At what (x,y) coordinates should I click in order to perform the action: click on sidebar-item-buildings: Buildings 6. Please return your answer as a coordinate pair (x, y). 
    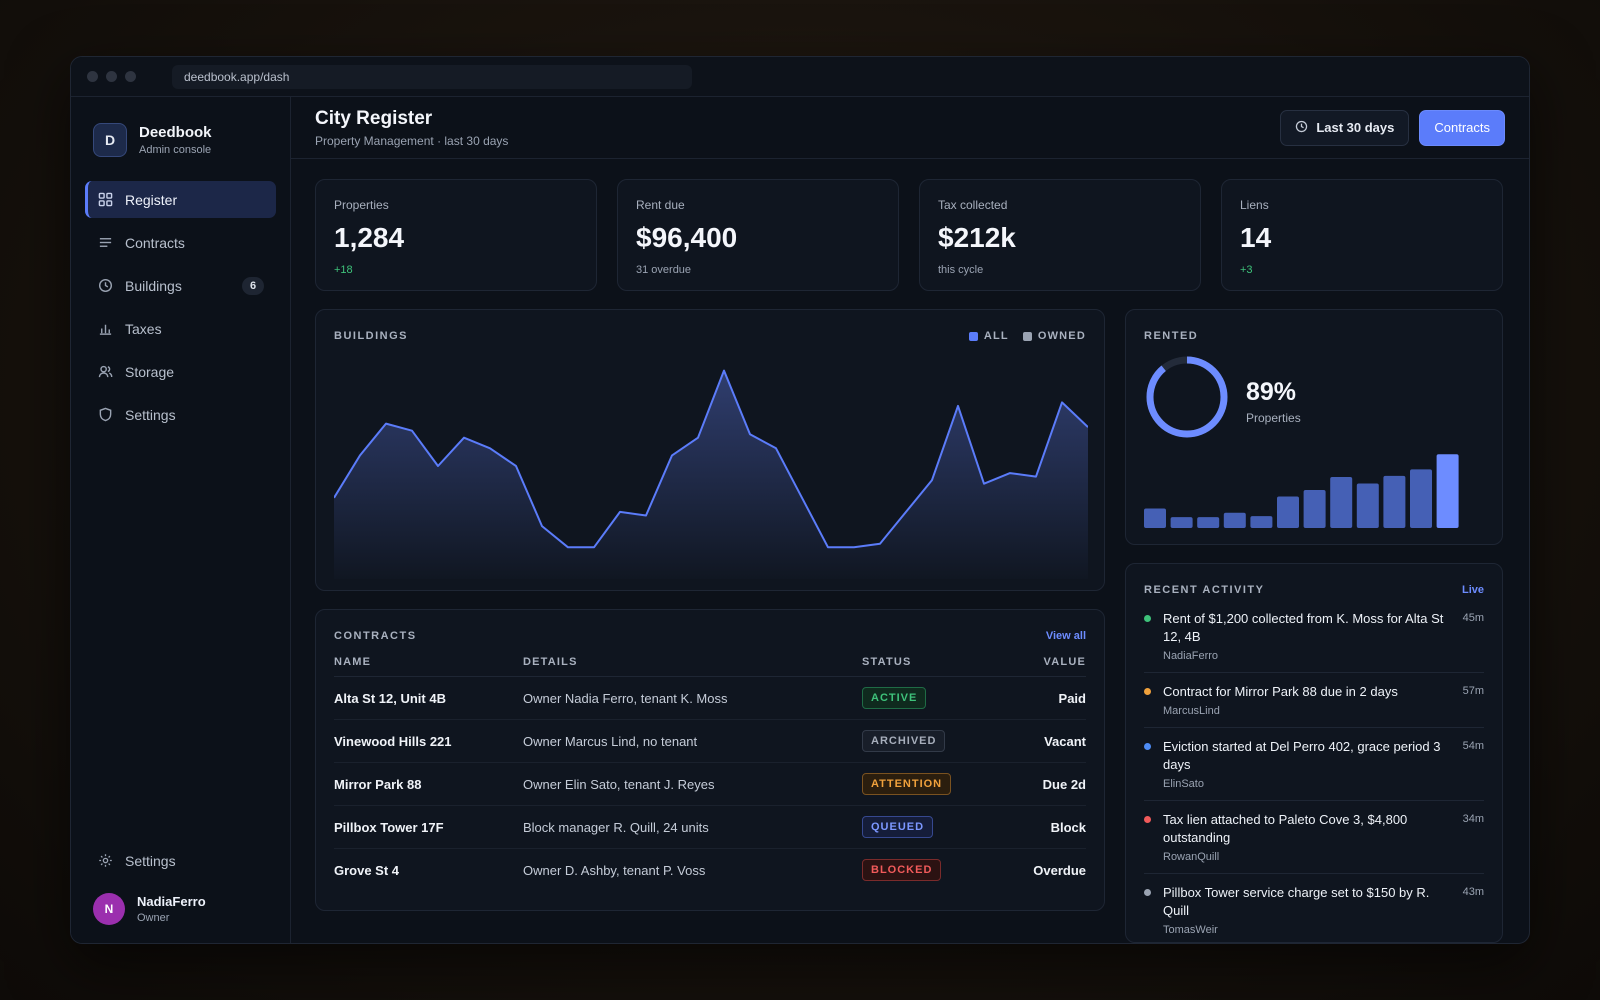
    Looking at the image, I should click on (180, 285).